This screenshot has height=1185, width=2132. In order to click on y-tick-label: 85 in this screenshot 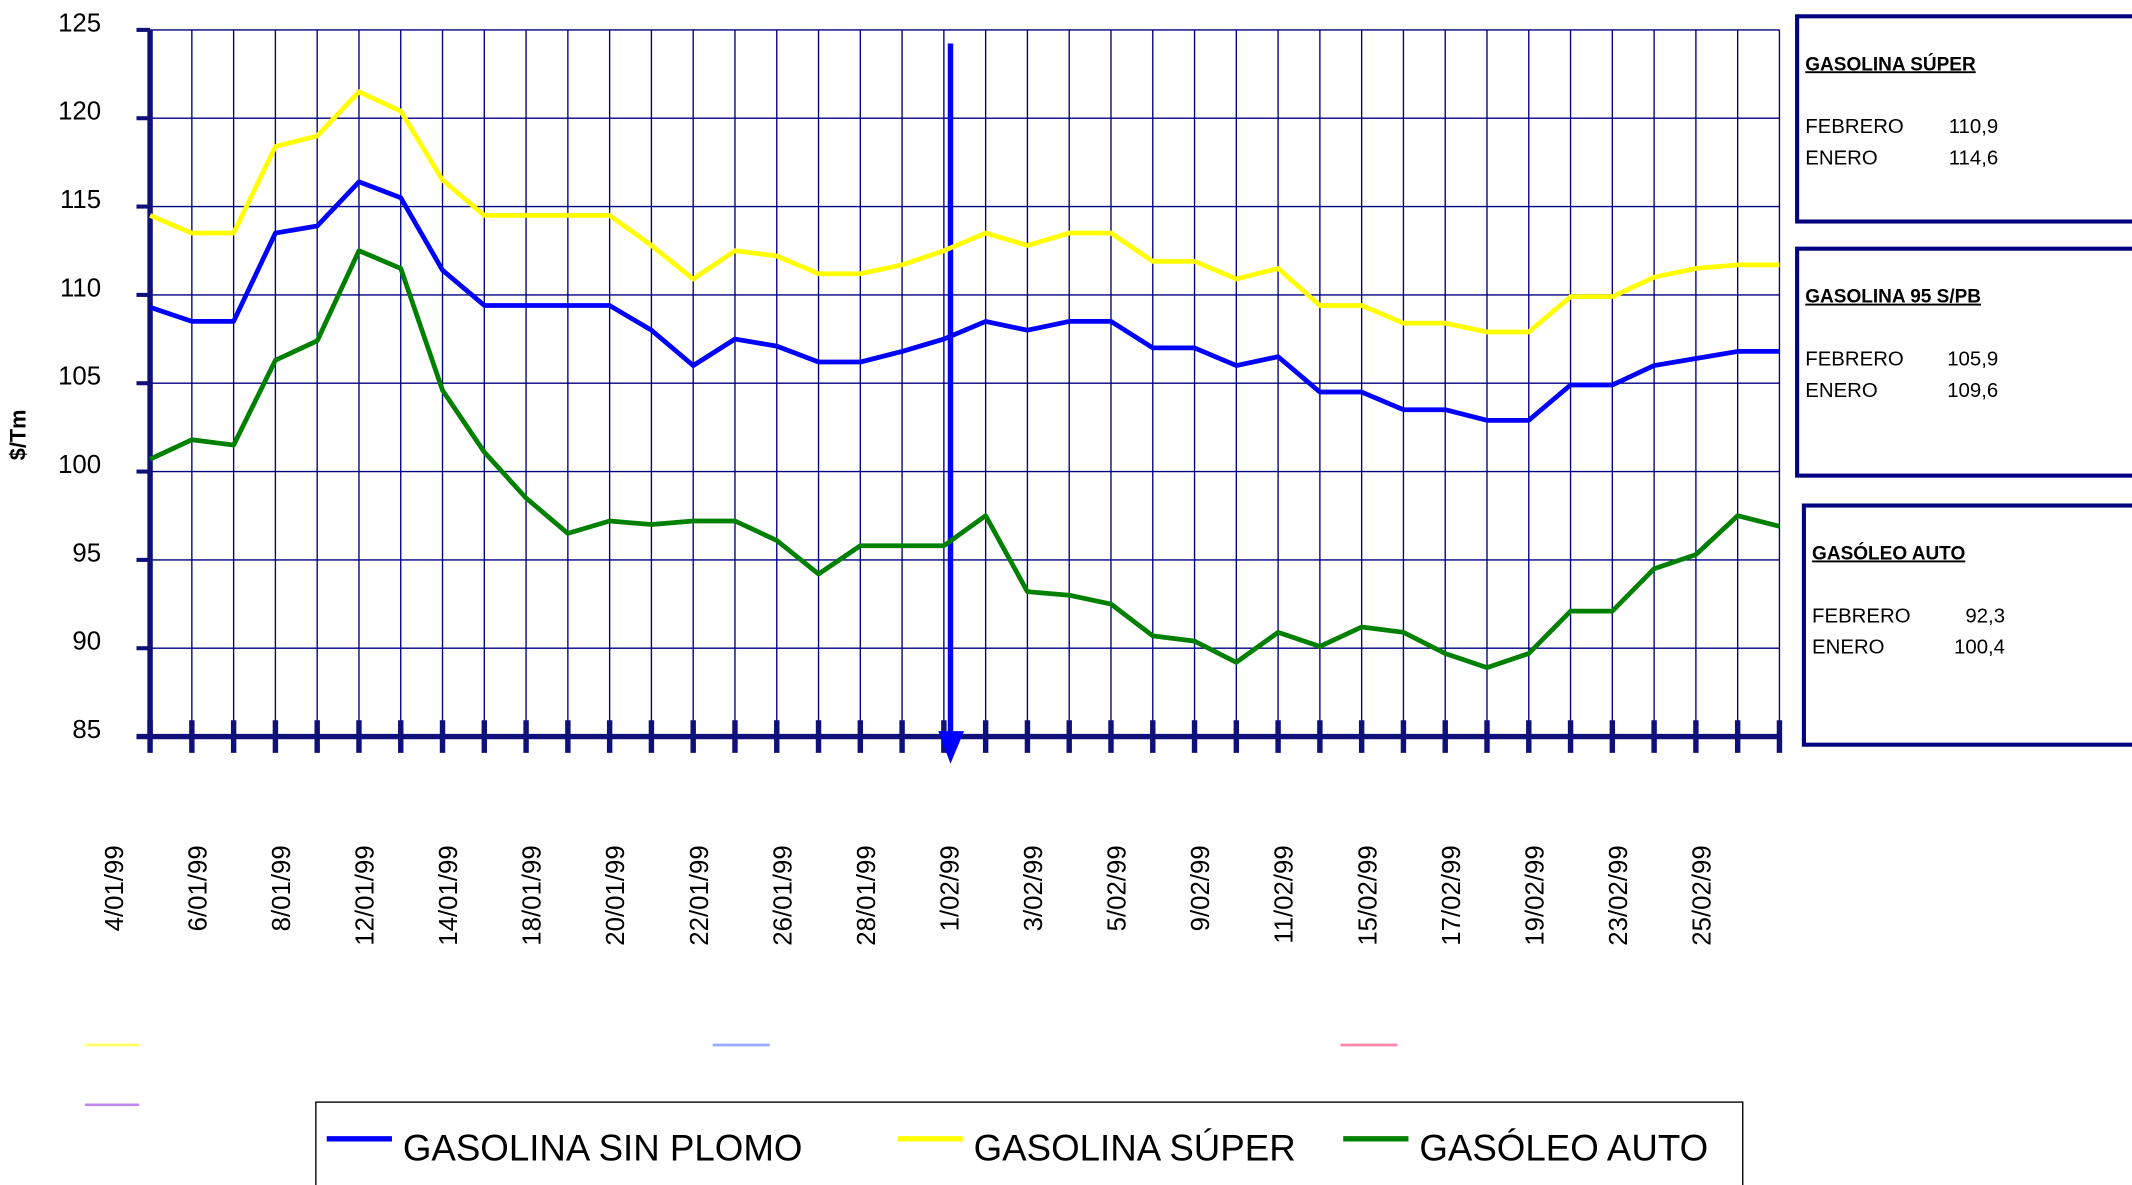, I will do `click(86, 730)`.